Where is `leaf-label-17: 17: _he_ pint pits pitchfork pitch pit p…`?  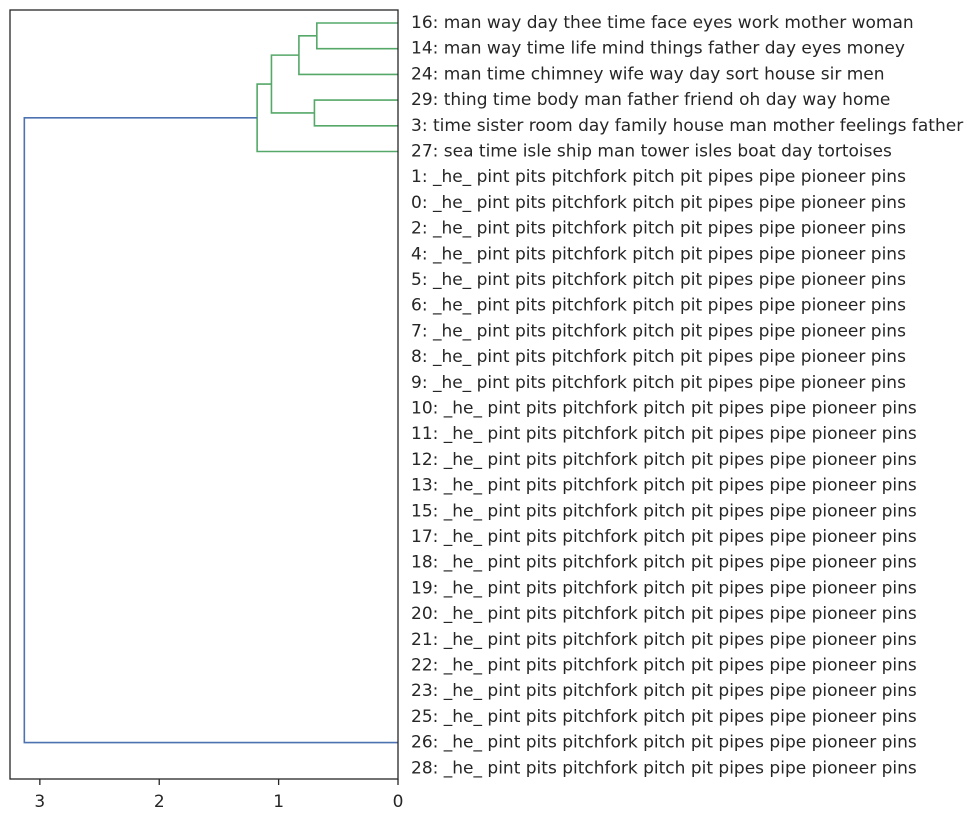
leaf-label-17: 17: _he_ pint pits pitchfork pitch pit p… is located at coordinates (664, 537).